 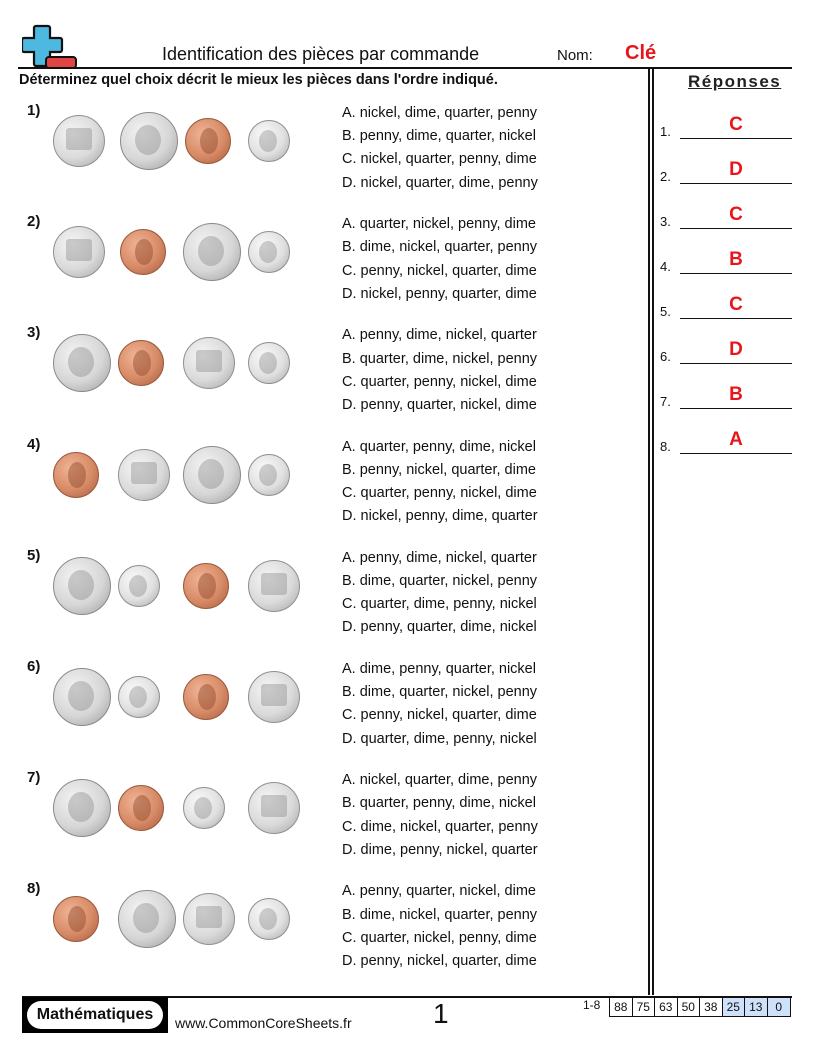 I want to click on score-cell: 25, so click(x=733, y=1007).